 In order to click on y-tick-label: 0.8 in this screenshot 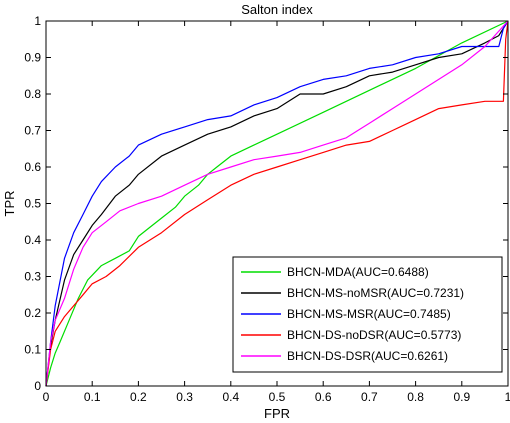, I will do `click(32, 94)`.